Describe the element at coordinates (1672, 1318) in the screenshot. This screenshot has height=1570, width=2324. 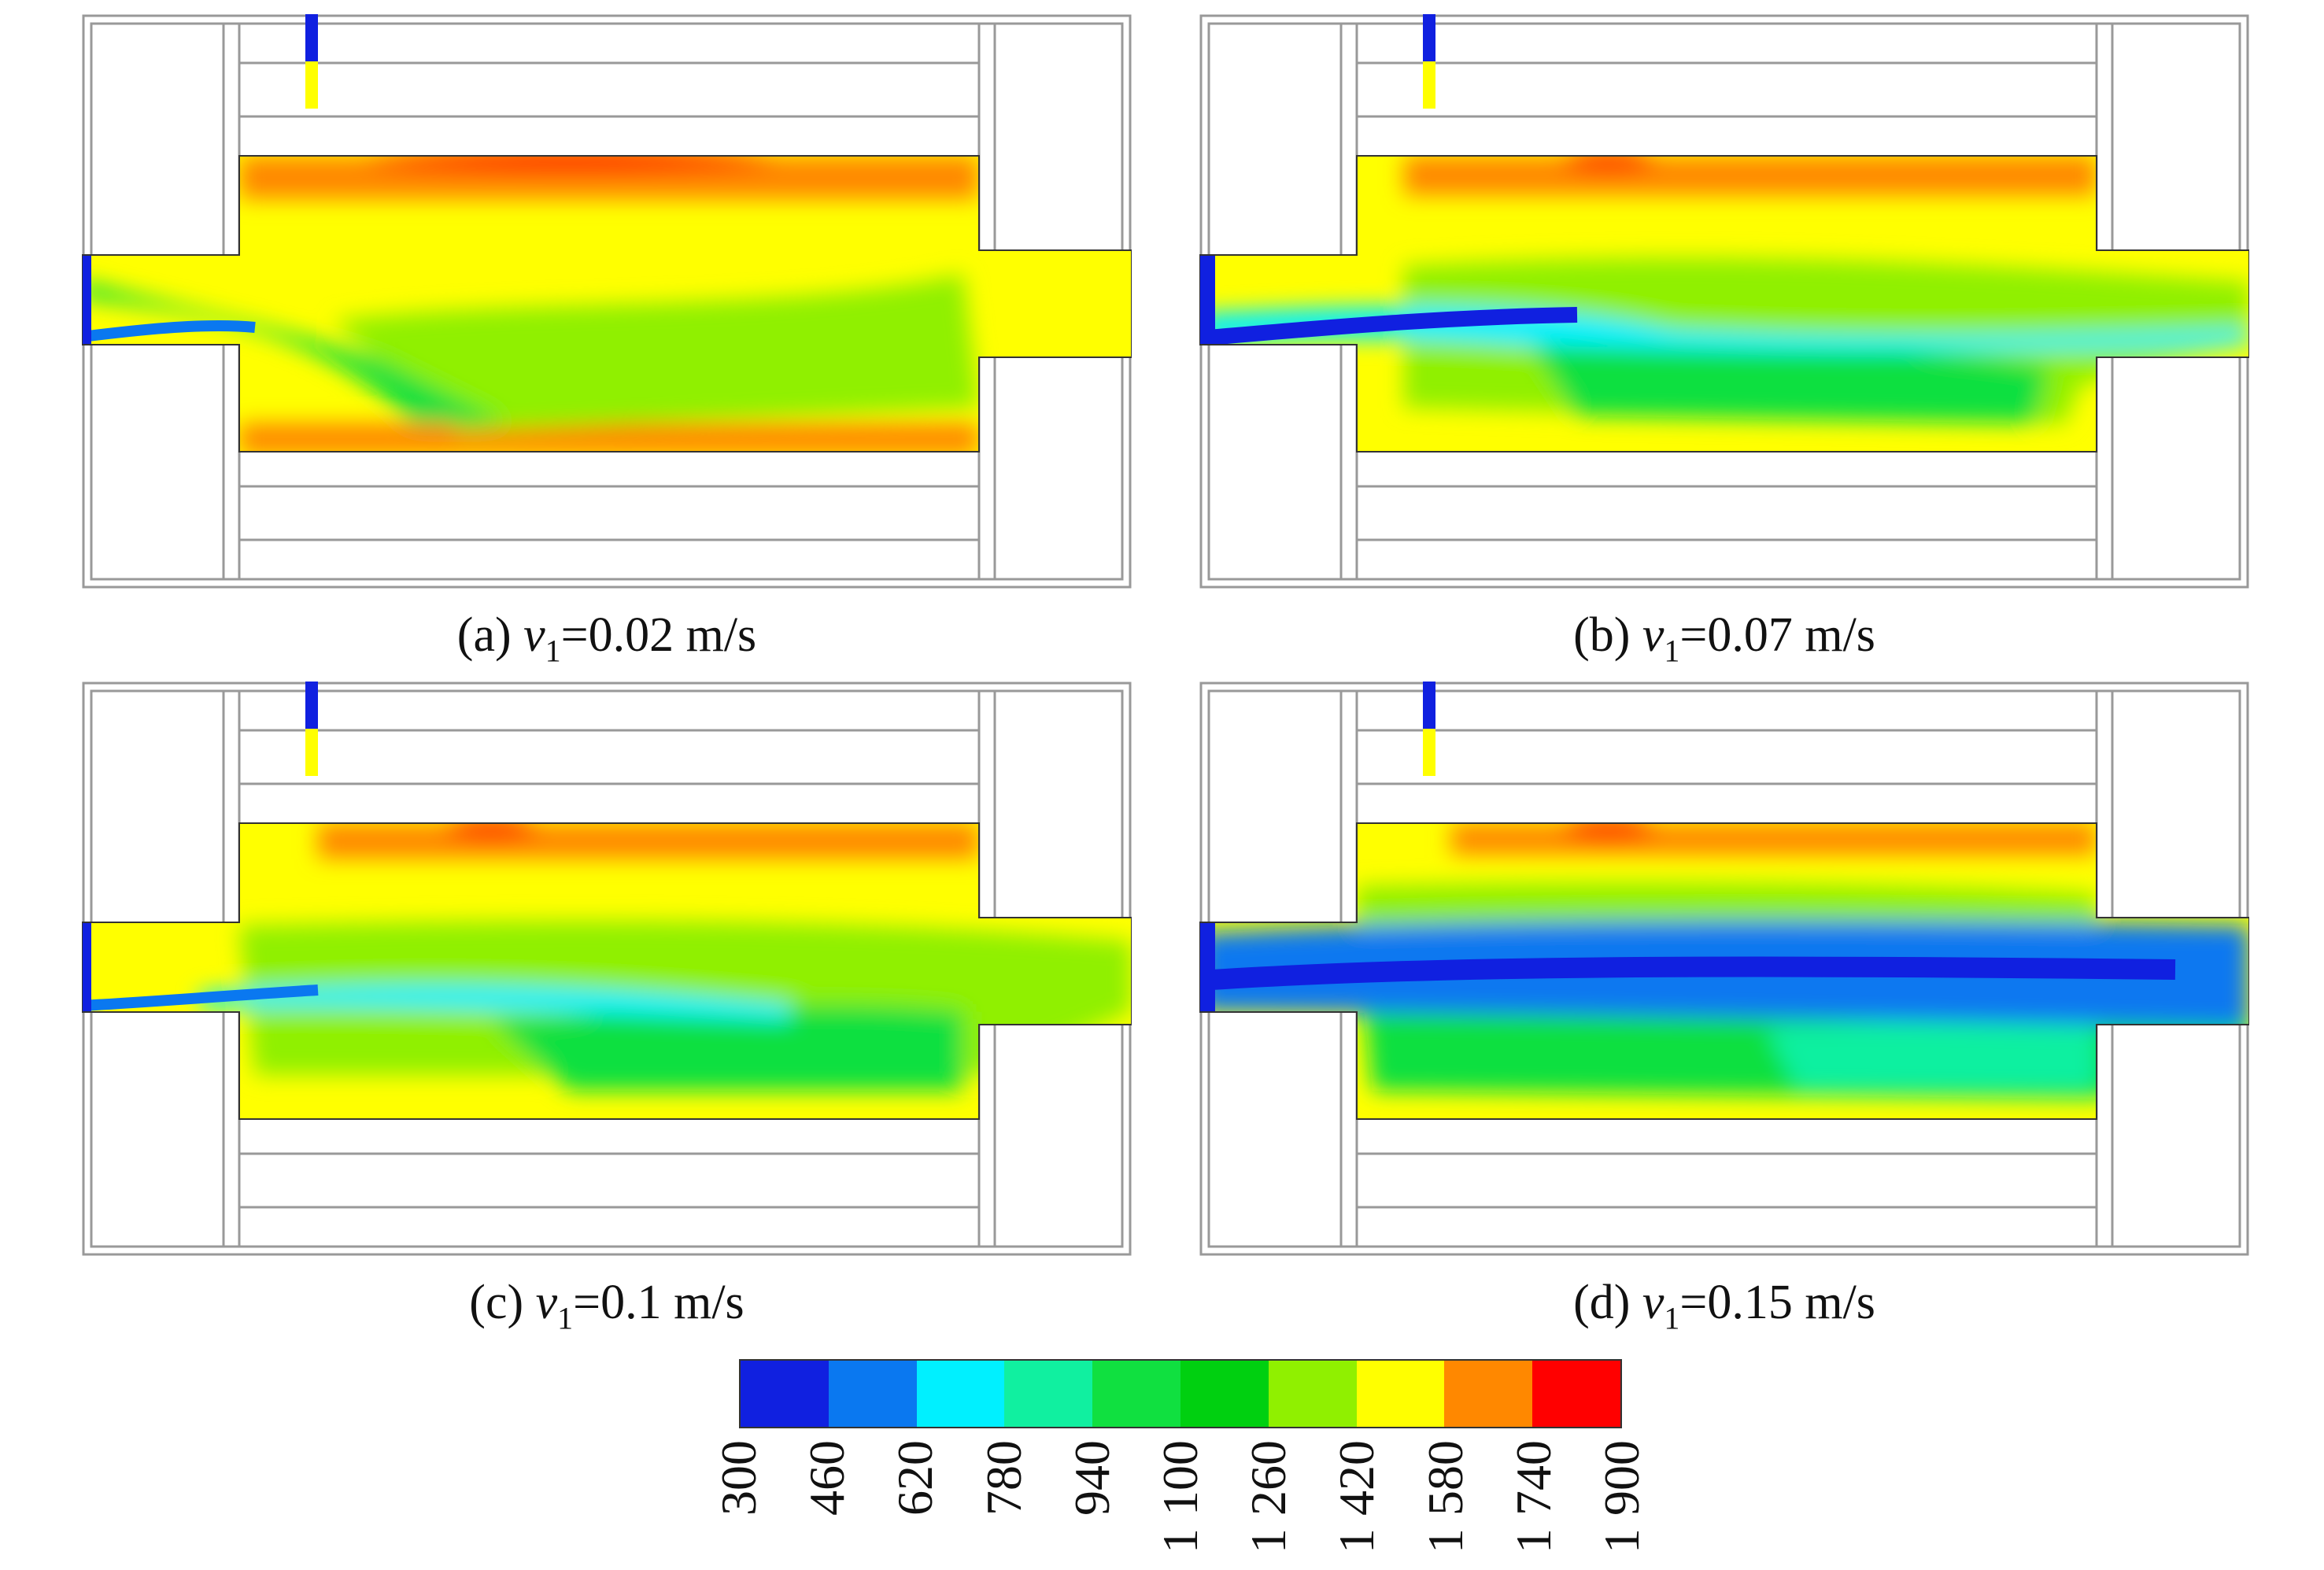
I see `caption-d-sub: 1` at that location.